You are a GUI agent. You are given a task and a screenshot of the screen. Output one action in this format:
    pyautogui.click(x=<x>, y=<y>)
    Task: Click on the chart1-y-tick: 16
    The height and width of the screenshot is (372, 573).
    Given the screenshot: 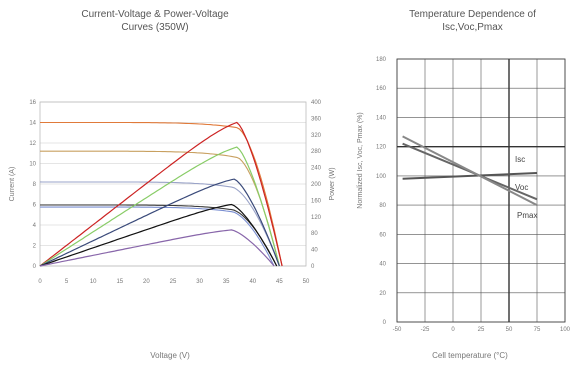 What is the action you would take?
    pyautogui.click(x=32, y=103)
    